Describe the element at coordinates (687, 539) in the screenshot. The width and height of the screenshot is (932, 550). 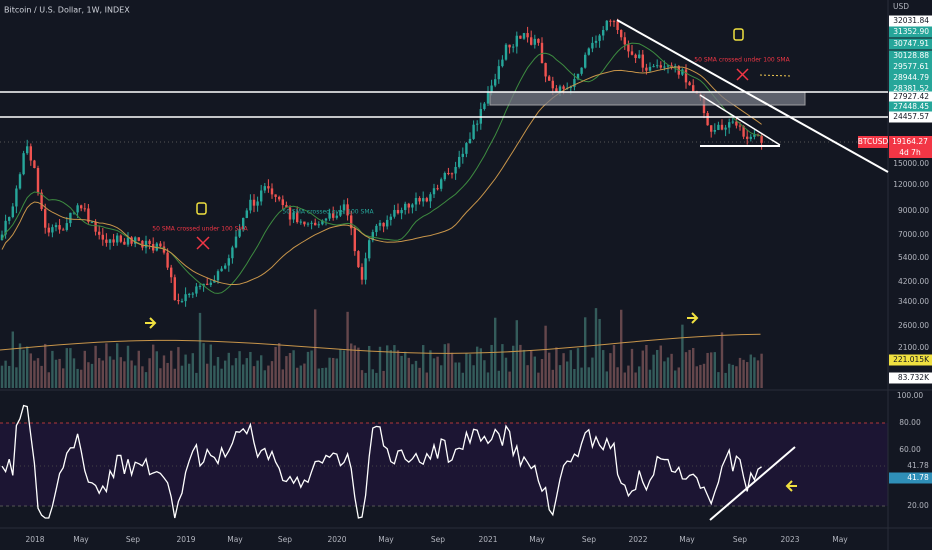
I see `time-axis-label: May` at that location.